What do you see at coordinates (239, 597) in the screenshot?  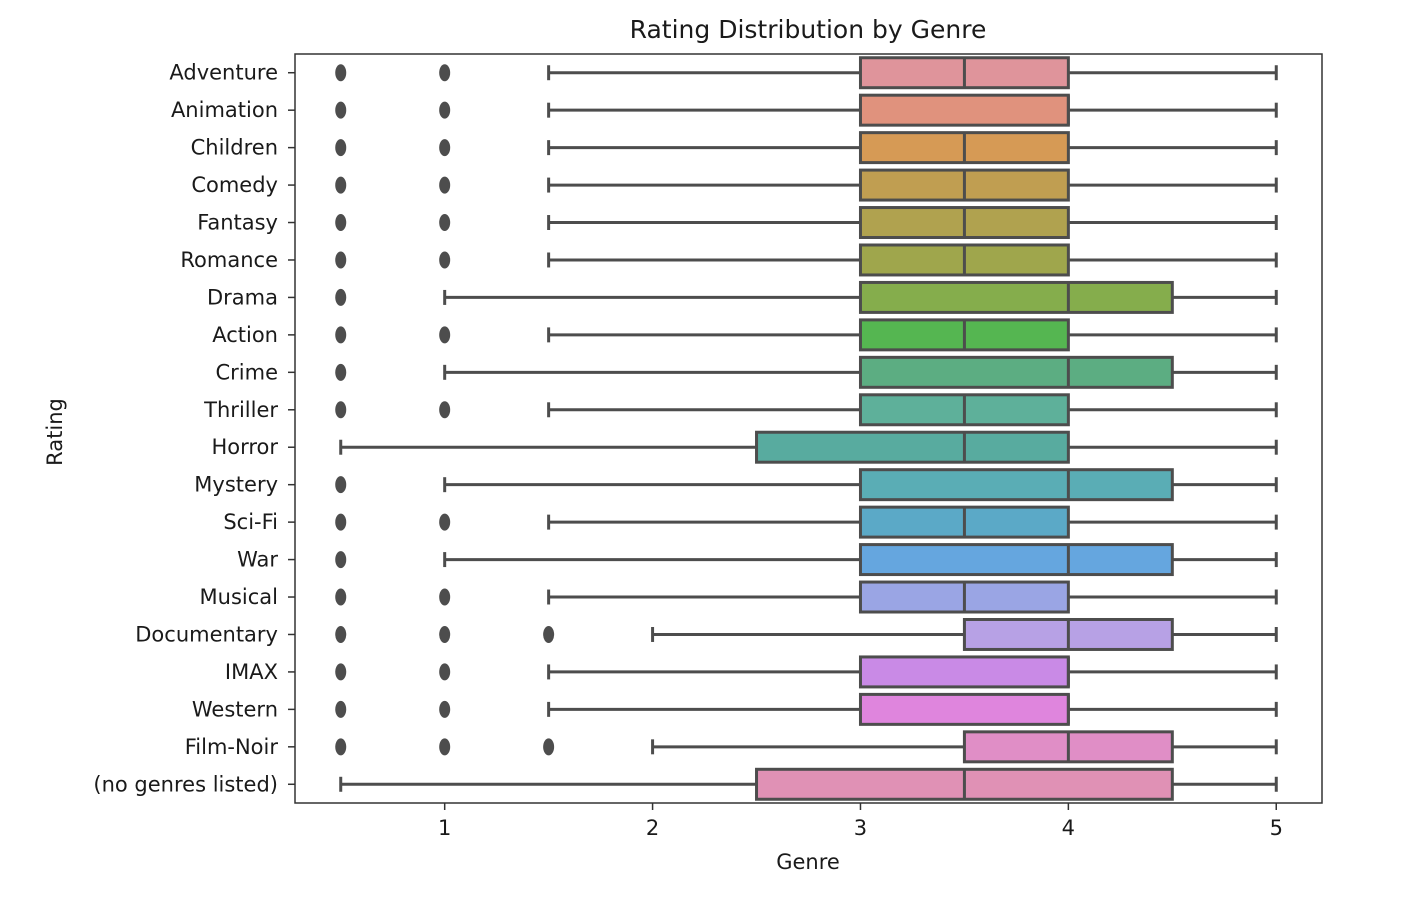 I see `y-tick-label: Musical` at bounding box center [239, 597].